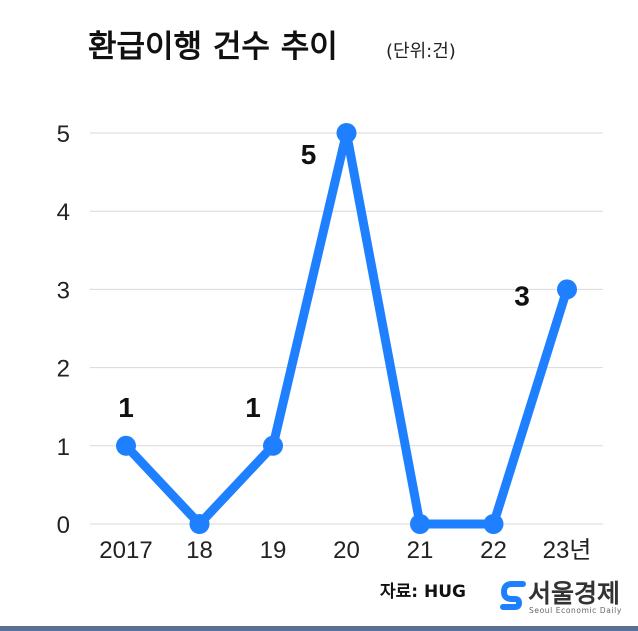 Image resolution: width=638 pixels, height=631 pixels. I want to click on x-tick-label: 20, so click(346, 550).